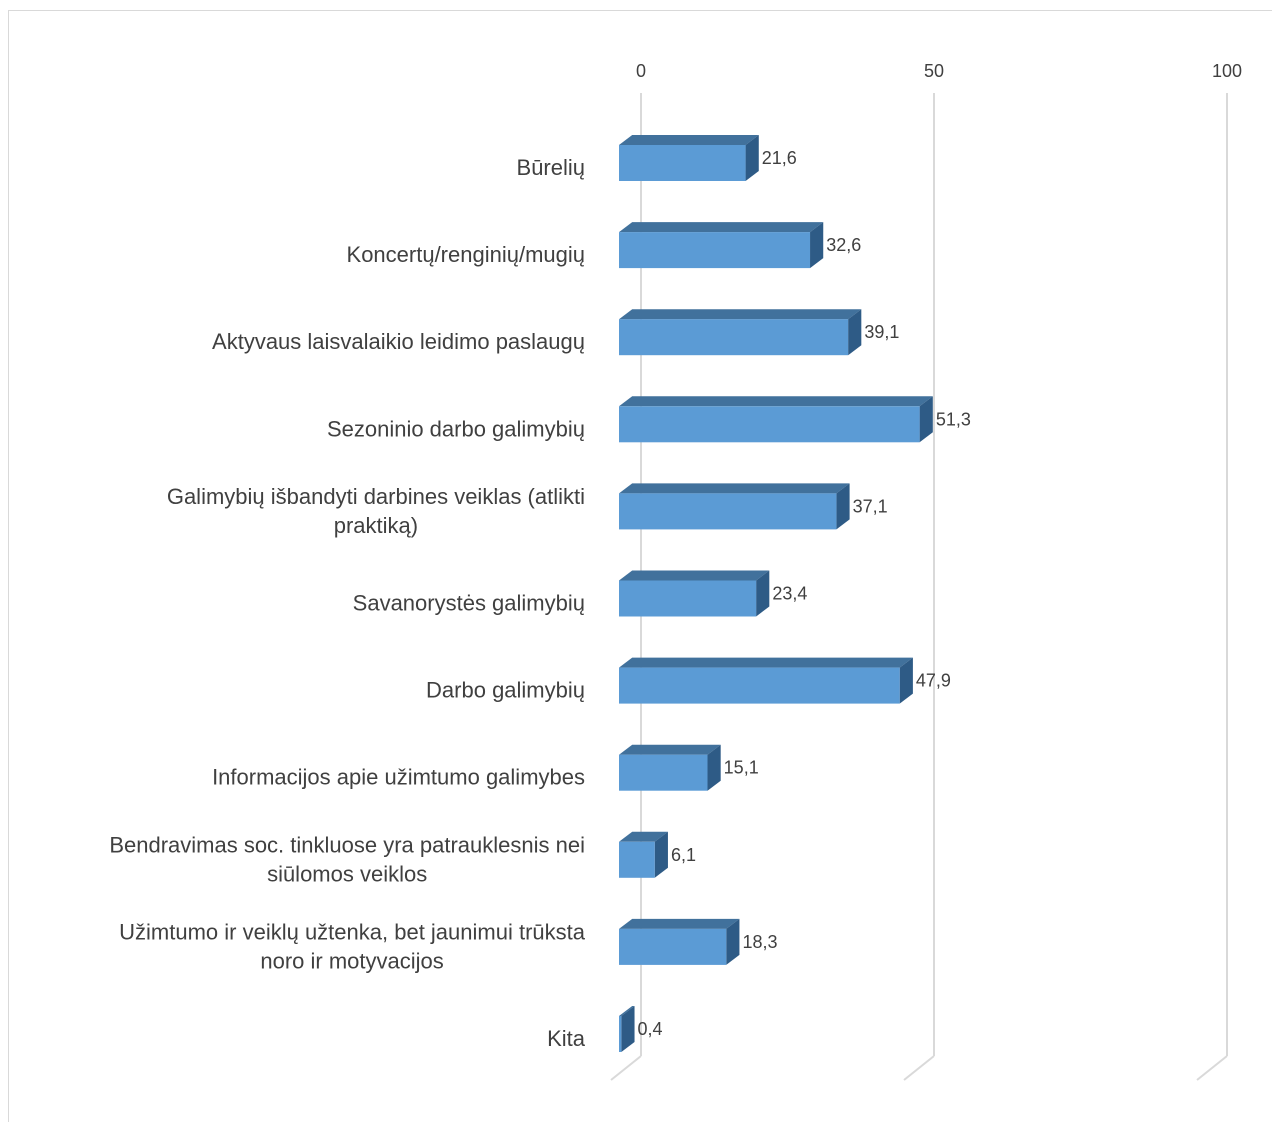 Image resolution: width=1274 pixels, height=1124 pixels. What do you see at coordinates (456, 428) in the screenshot?
I see `category-label-3: Sezoninio darbo galimybių` at bounding box center [456, 428].